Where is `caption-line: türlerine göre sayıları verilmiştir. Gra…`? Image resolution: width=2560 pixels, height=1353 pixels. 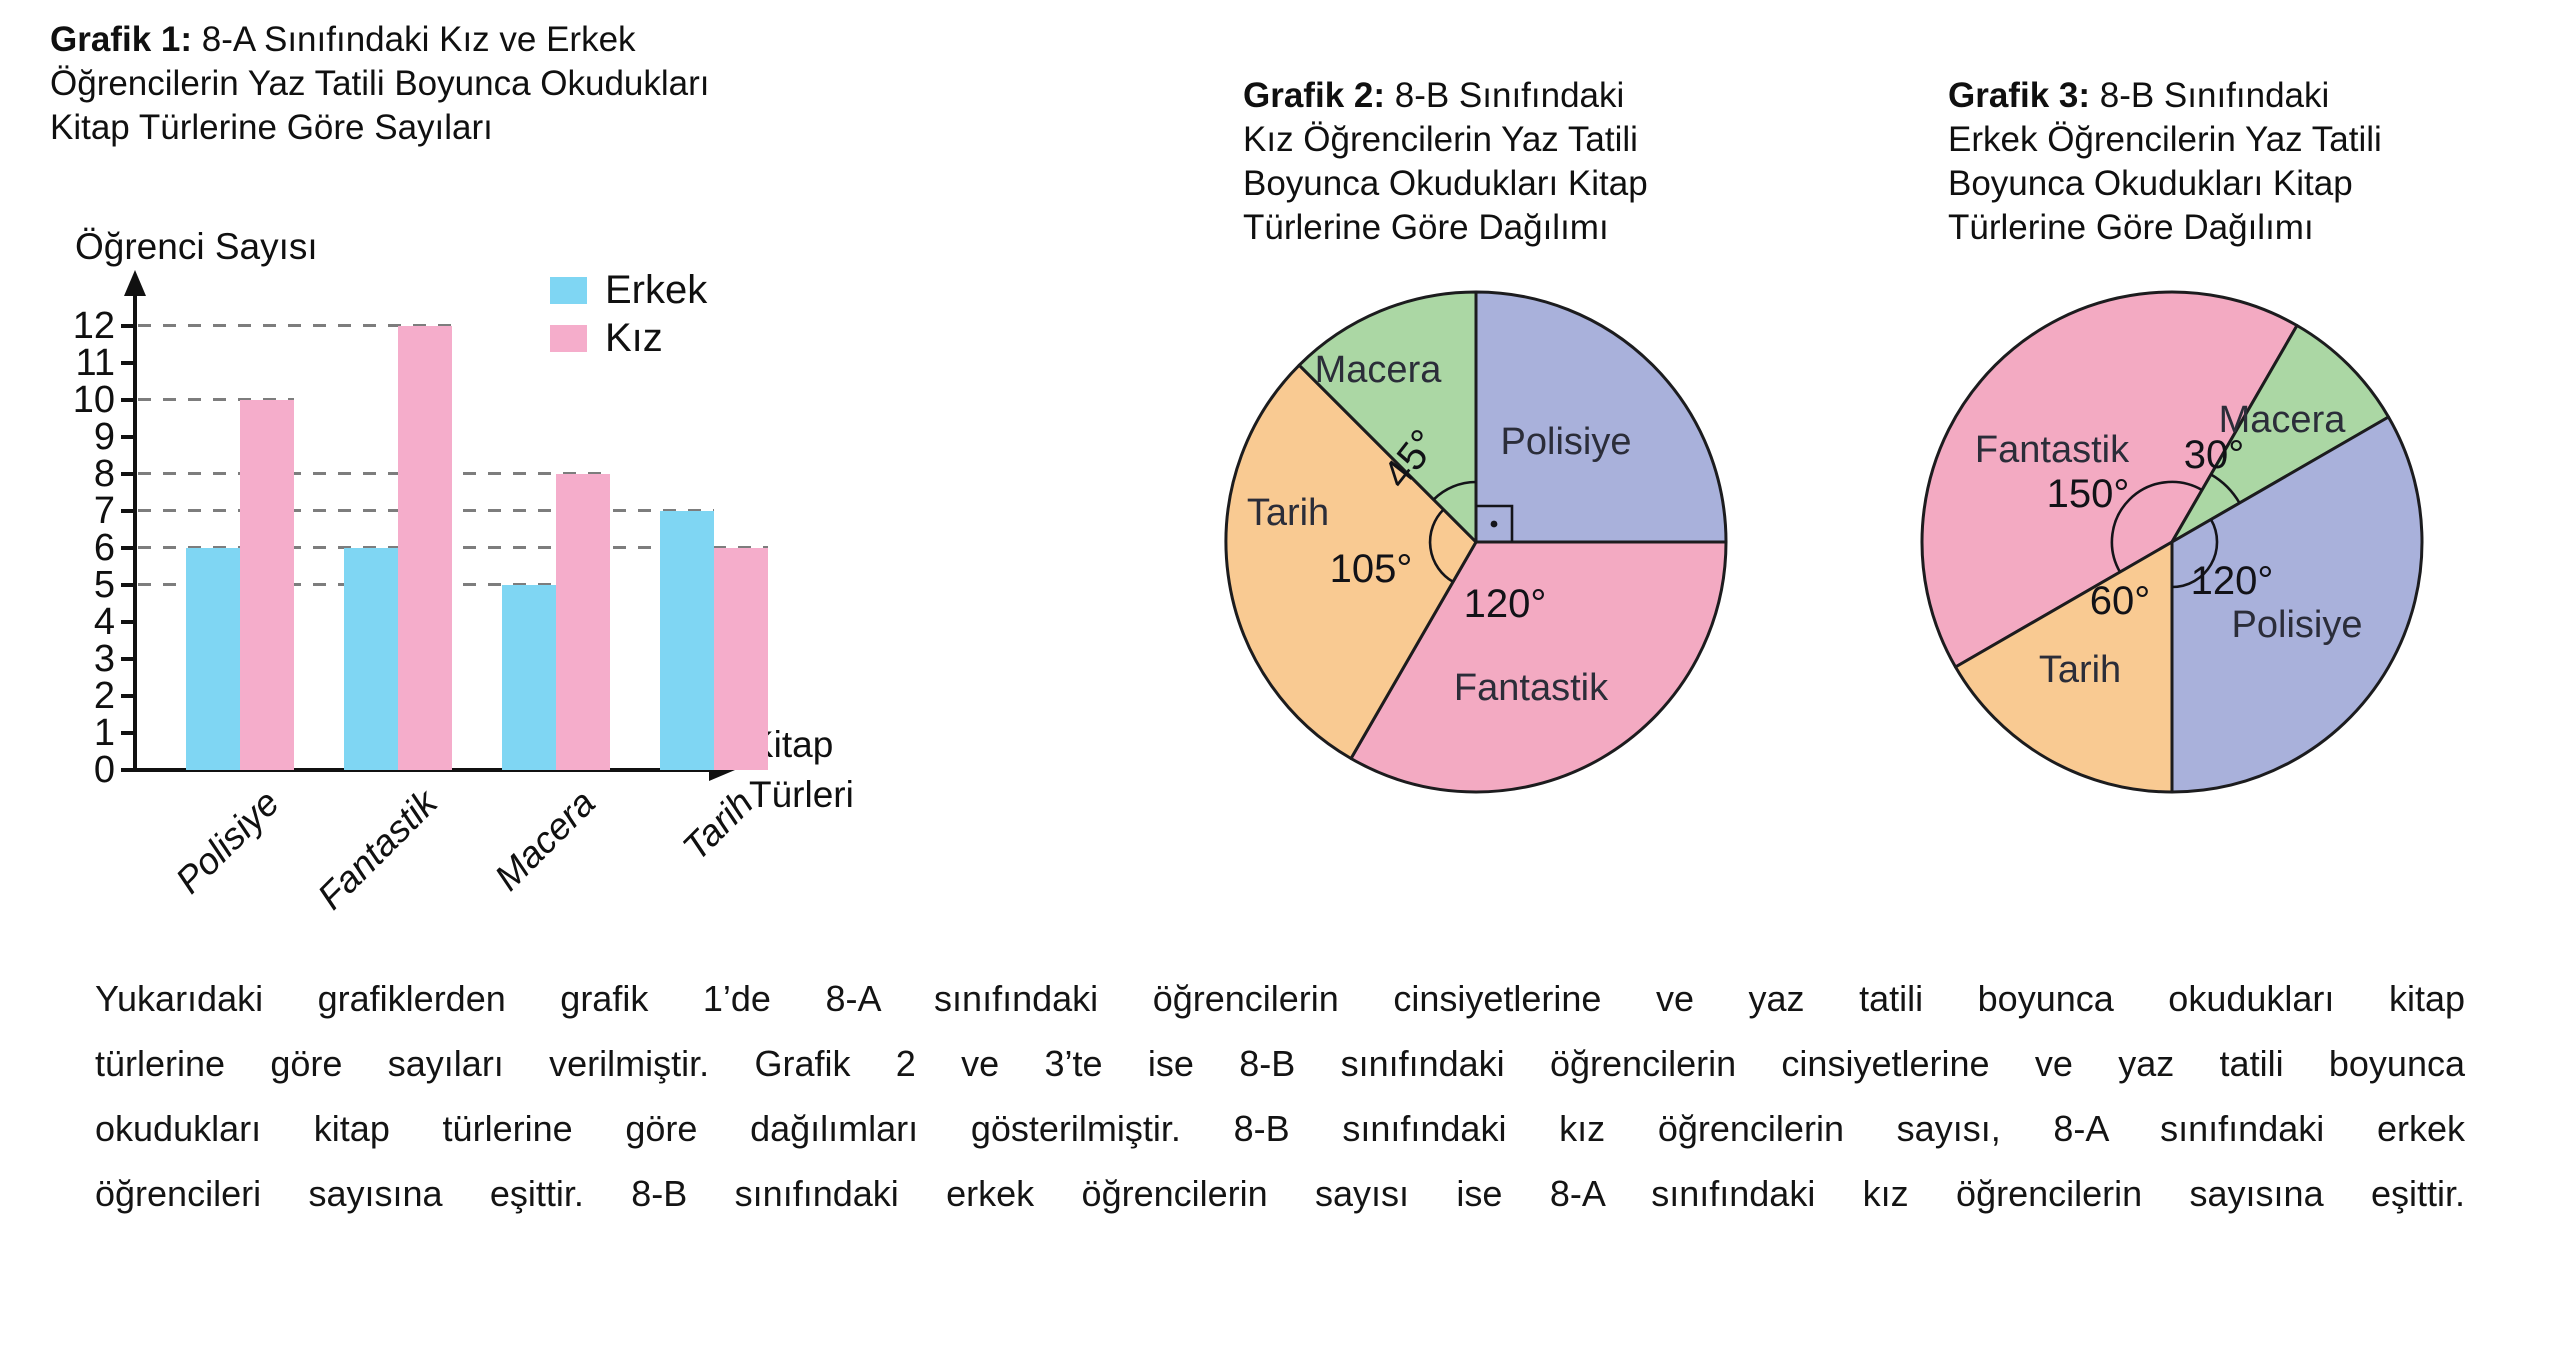 caption-line: türlerine göre sayıları verilmiştir. Gra… is located at coordinates (1280, 1063).